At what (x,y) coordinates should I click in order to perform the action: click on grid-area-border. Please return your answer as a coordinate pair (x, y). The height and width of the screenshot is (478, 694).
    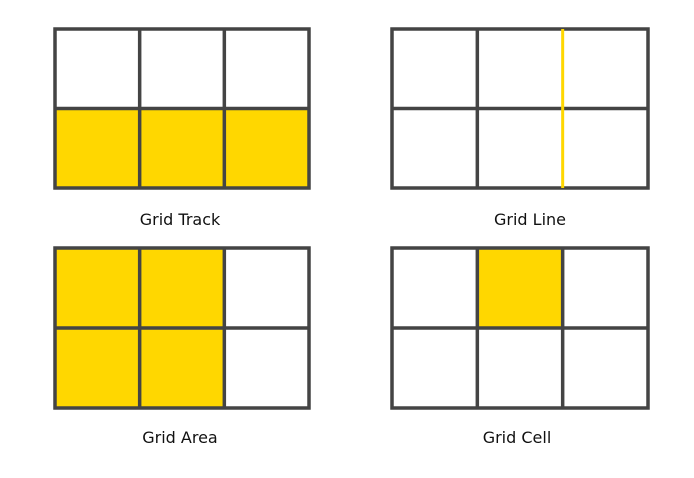
    Looking at the image, I should click on (182, 328).